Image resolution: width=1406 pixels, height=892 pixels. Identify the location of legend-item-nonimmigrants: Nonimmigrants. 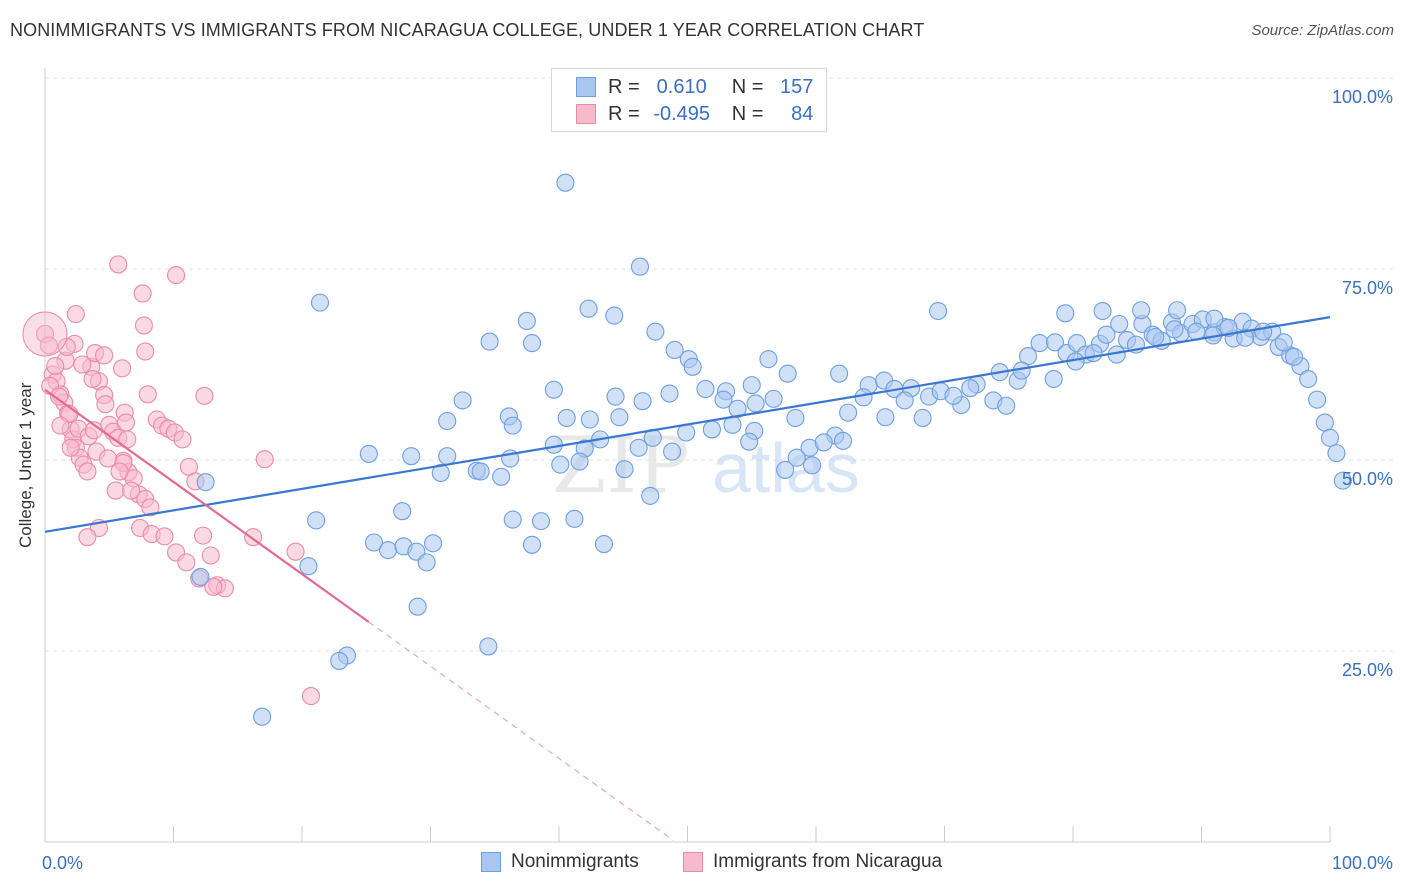
(560, 862).